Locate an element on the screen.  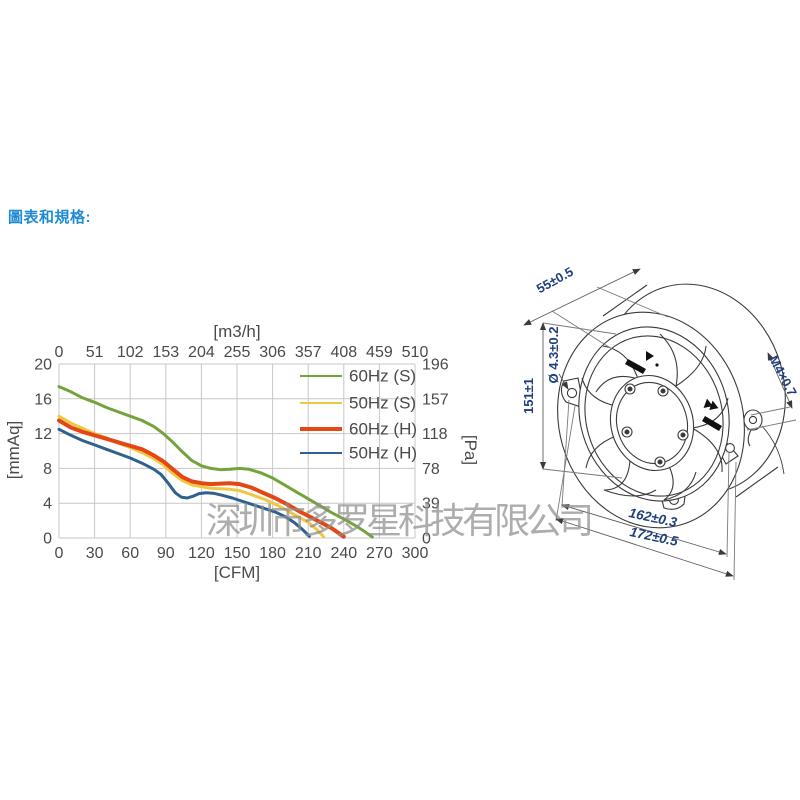
top-axis-tick-label: 102 is located at coordinates (130, 352).